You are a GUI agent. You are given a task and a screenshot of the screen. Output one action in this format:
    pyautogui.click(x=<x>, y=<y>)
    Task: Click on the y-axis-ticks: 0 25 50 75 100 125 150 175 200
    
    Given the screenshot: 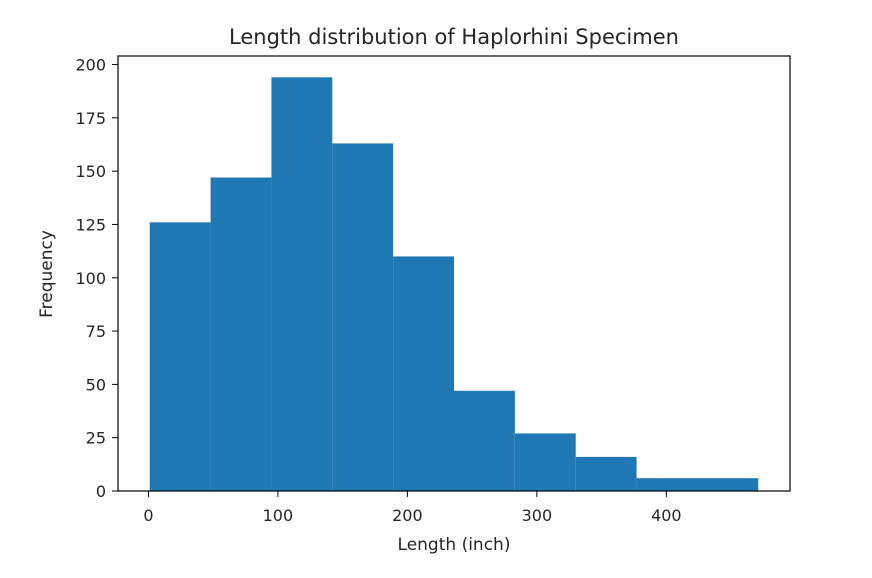 What is the action you would take?
    pyautogui.click(x=96, y=278)
    